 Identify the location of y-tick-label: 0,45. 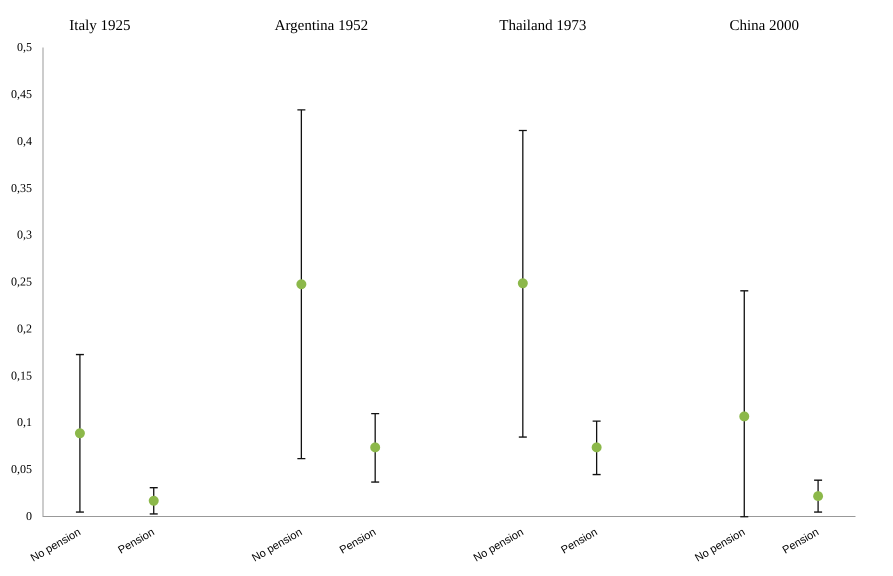
(21, 94).